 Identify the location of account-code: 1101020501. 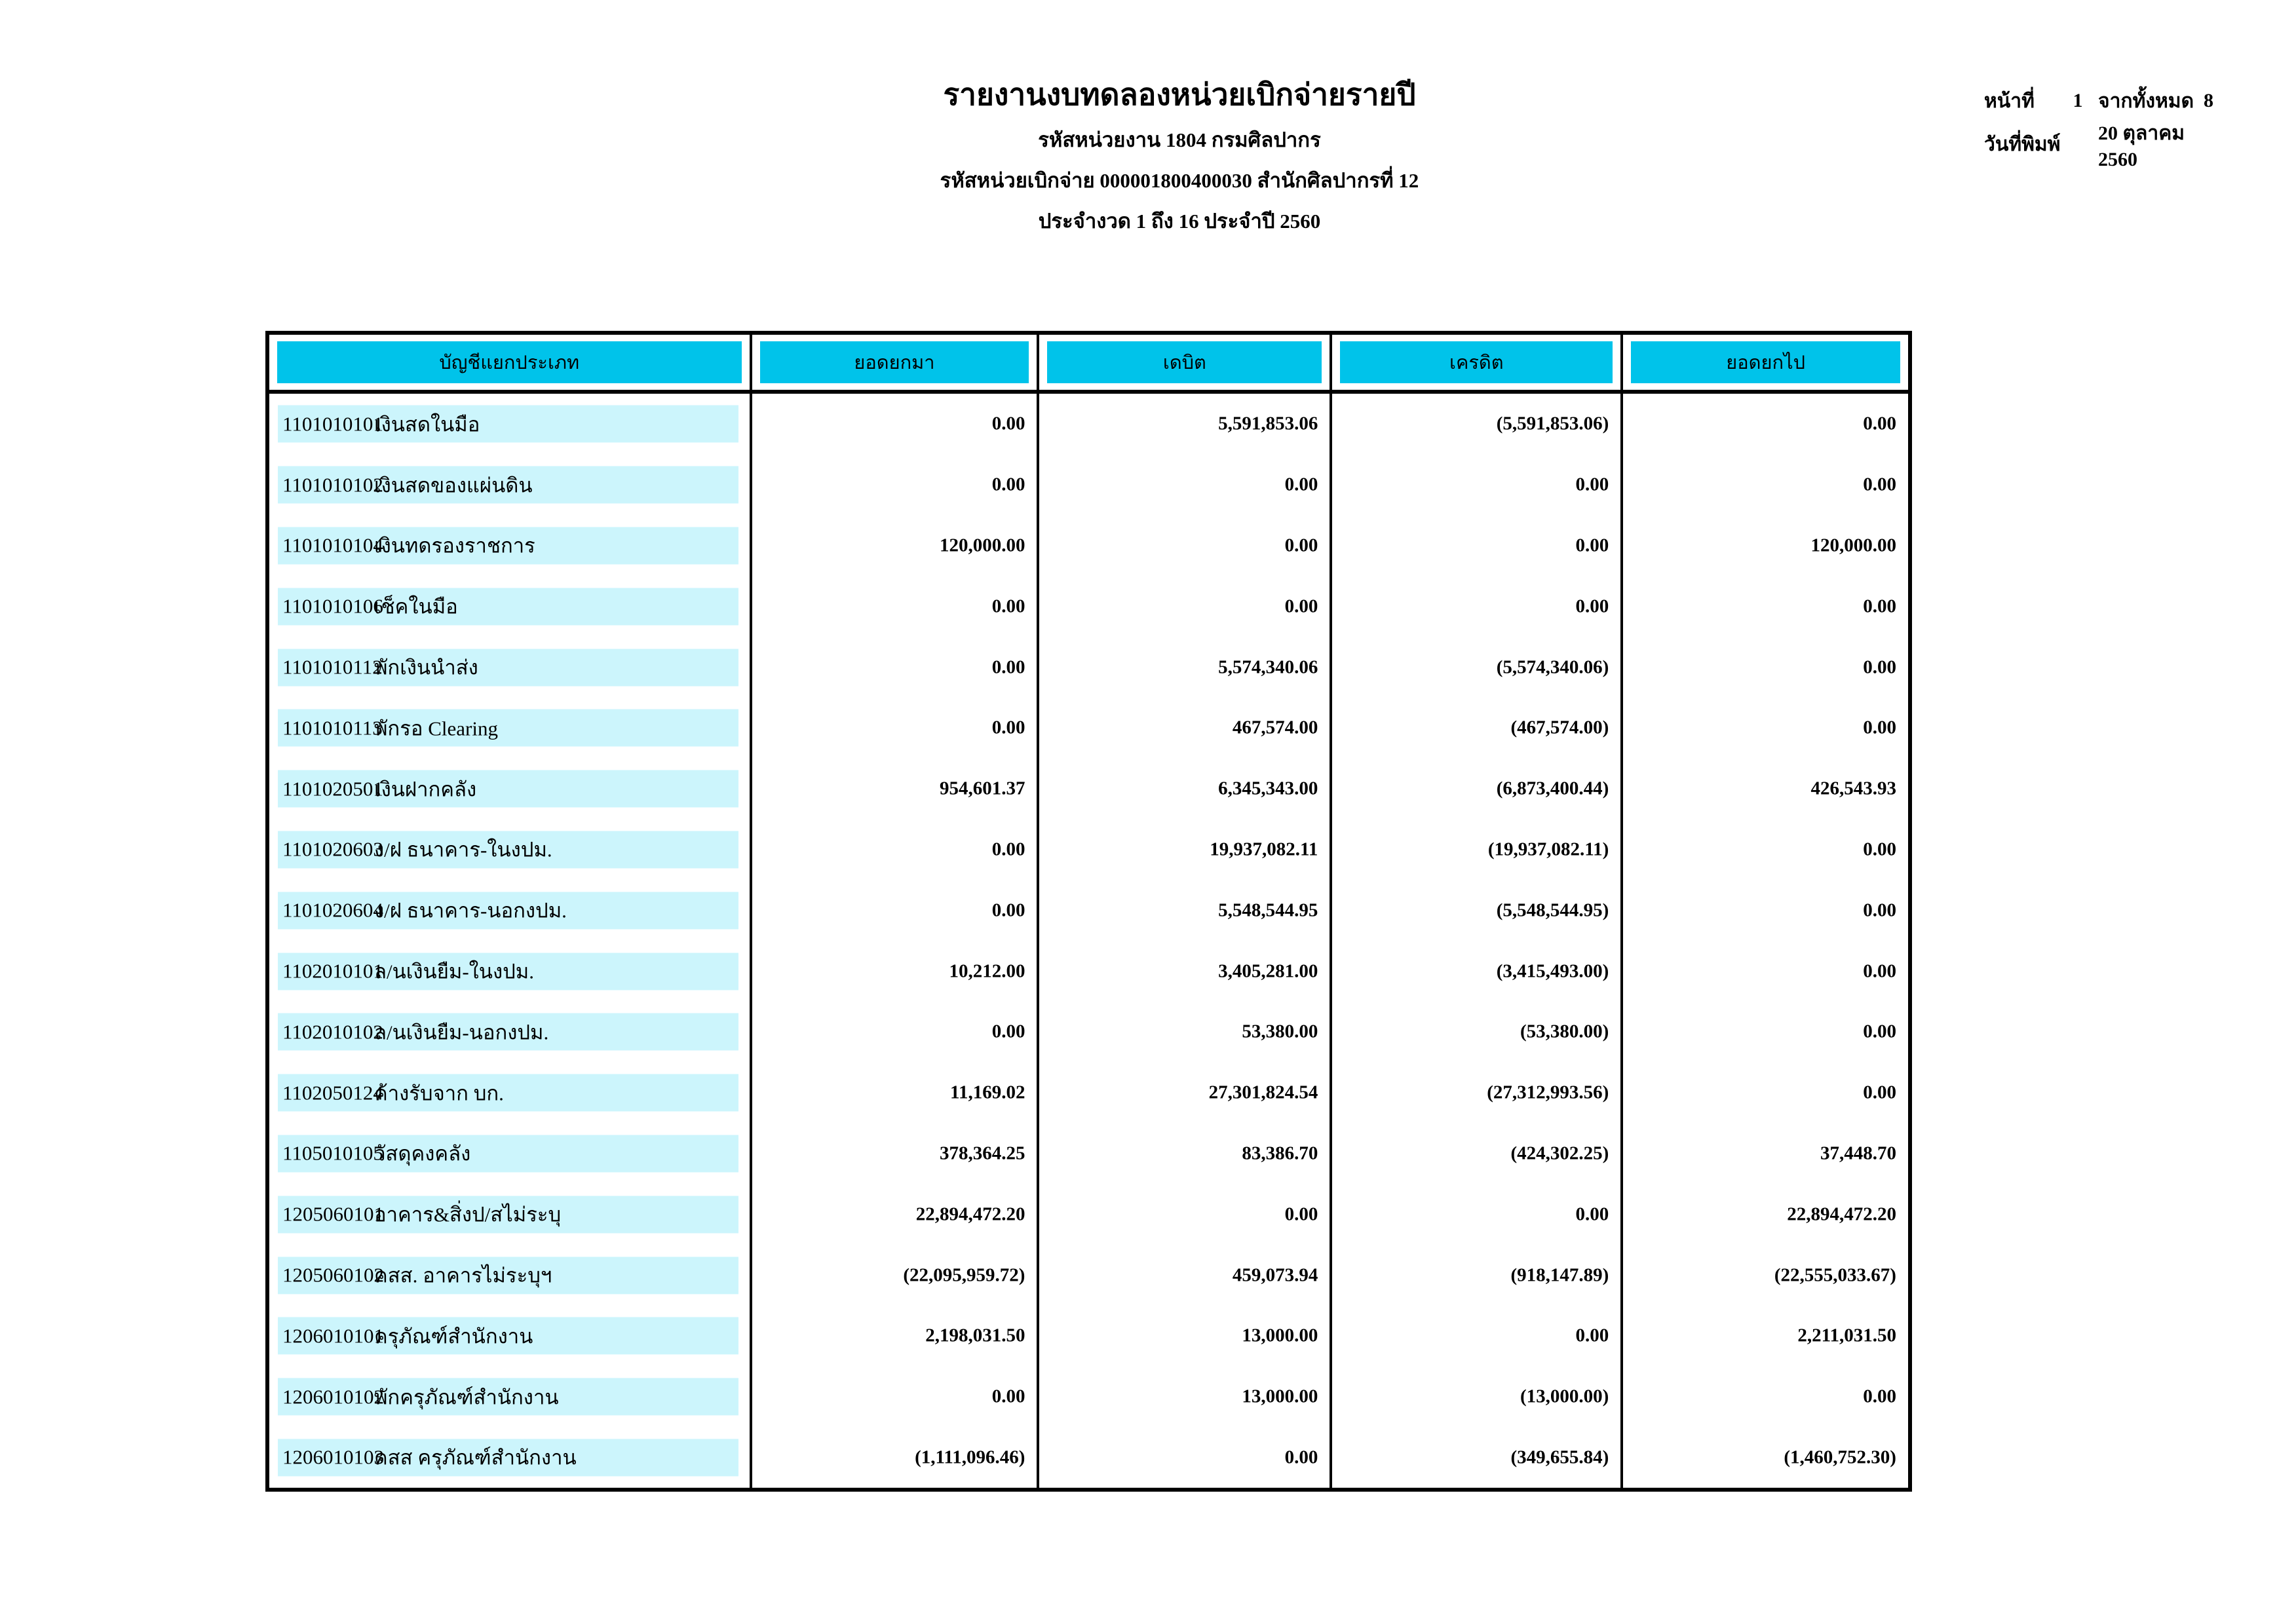
(332, 789).